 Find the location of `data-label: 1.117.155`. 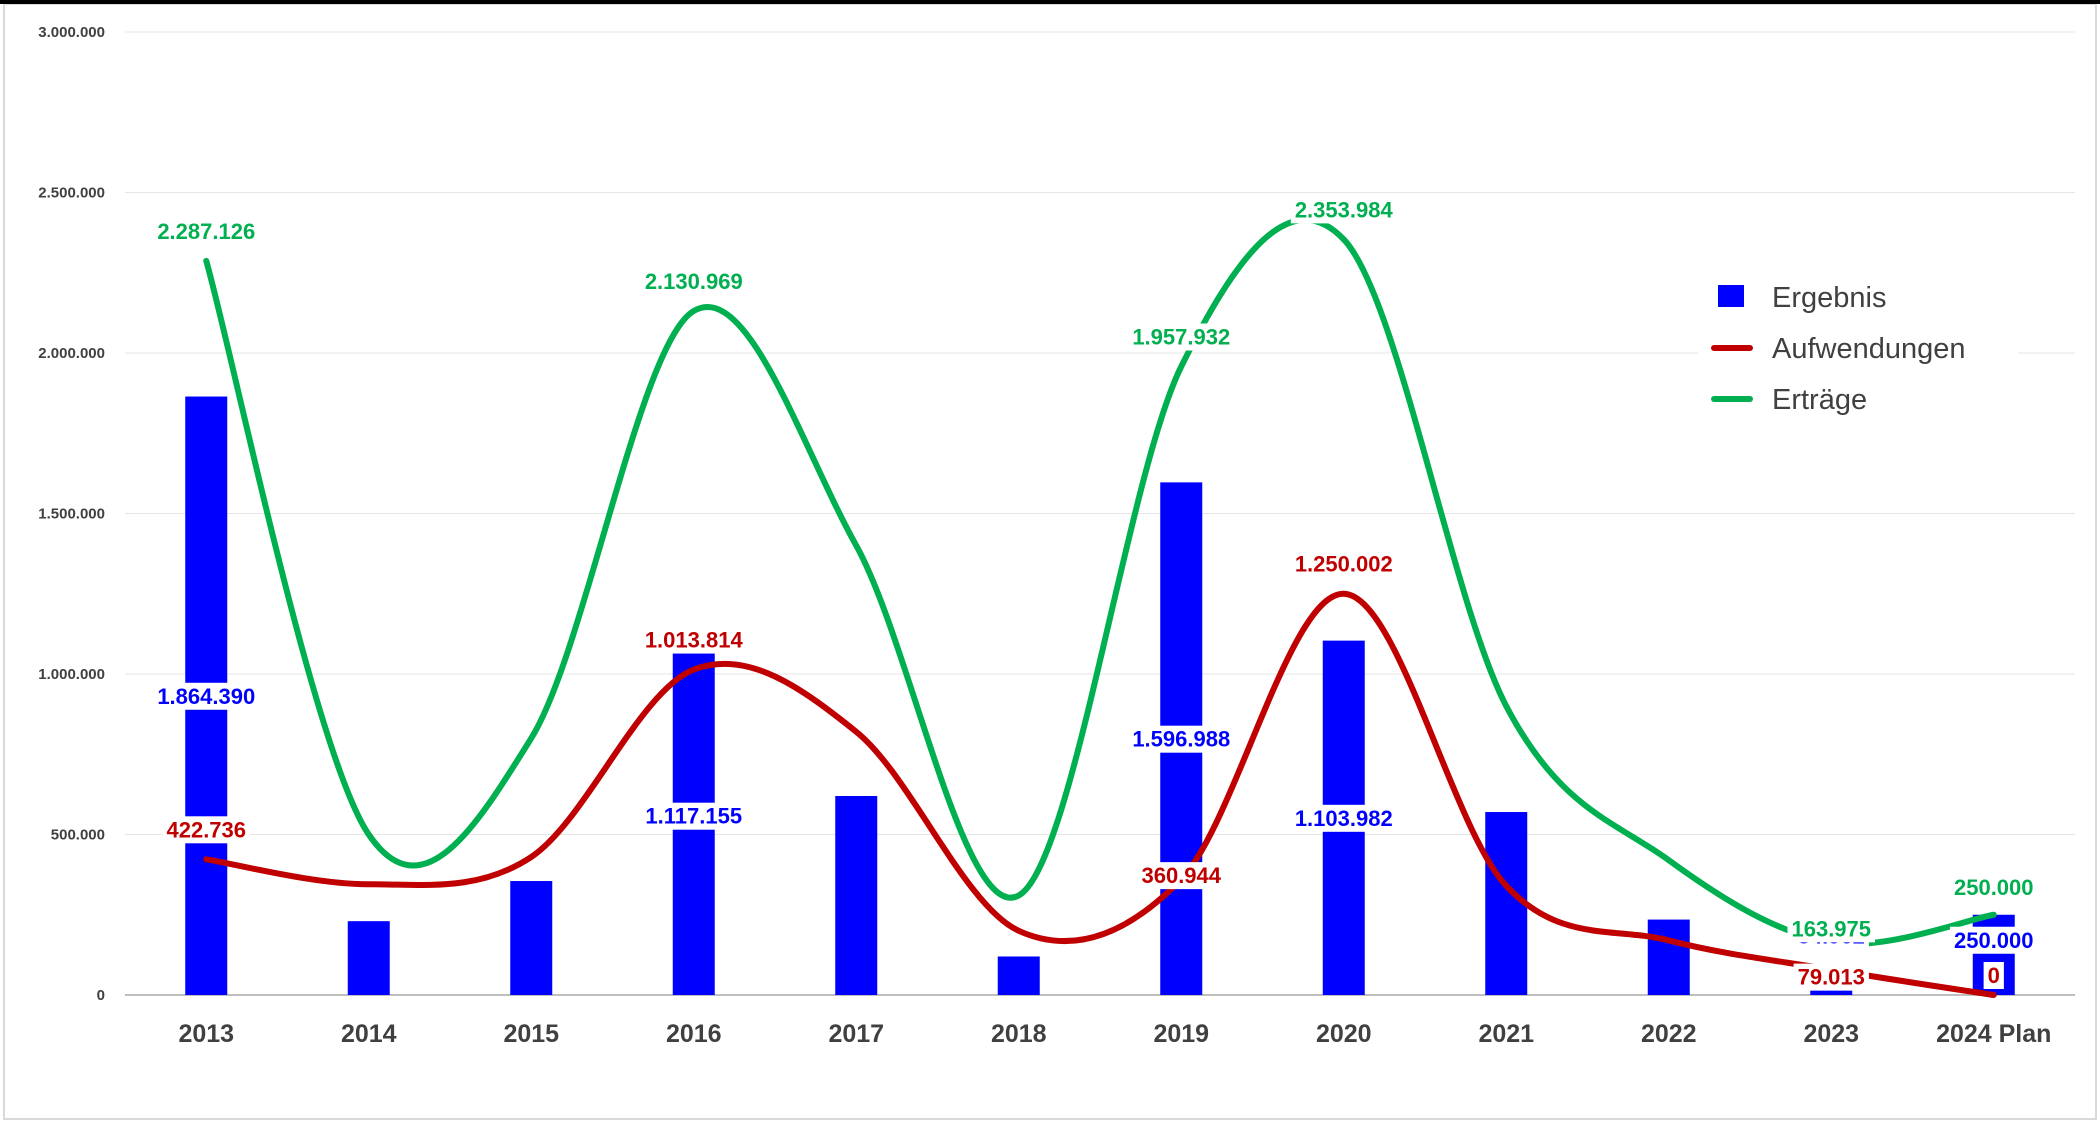

data-label: 1.117.155 is located at coordinates (693, 816).